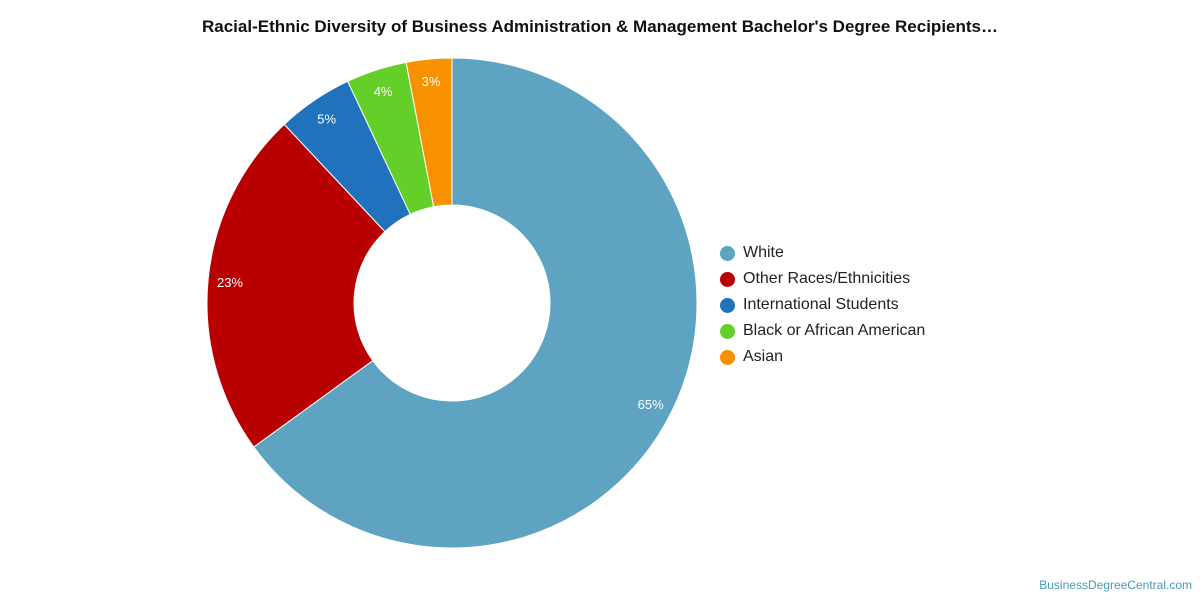  What do you see at coordinates (431, 81) in the screenshot?
I see `data-label: 3%` at bounding box center [431, 81].